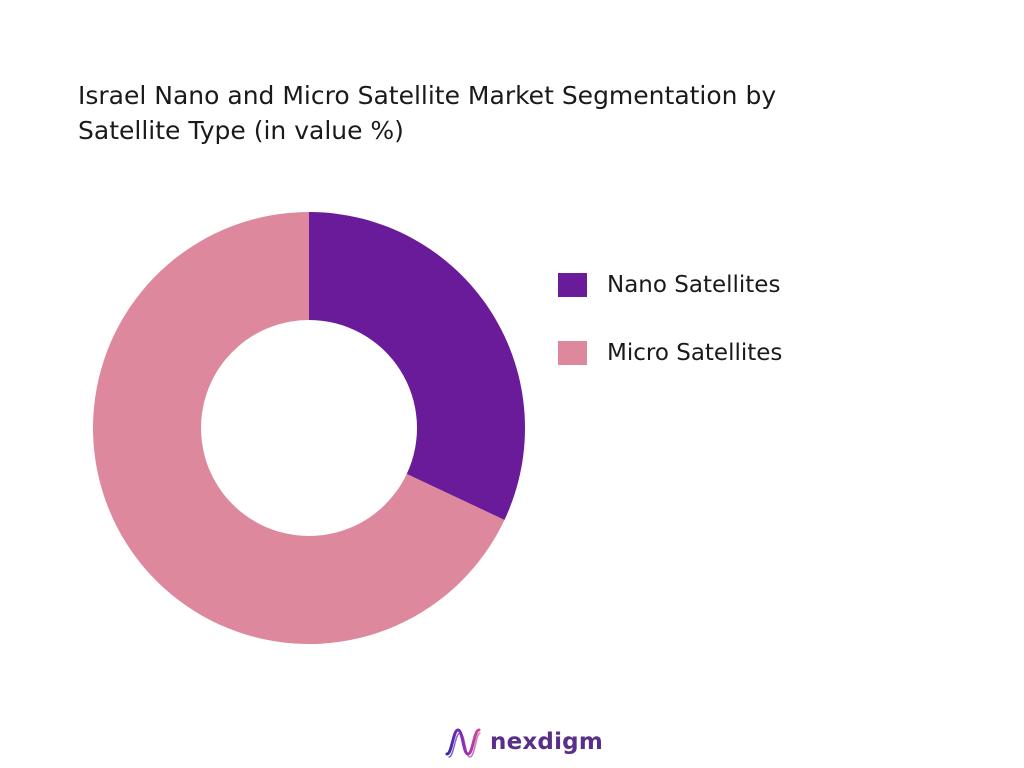  What do you see at coordinates (695, 353) in the screenshot?
I see `legend-label-micro: Micro Satellites` at bounding box center [695, 353].